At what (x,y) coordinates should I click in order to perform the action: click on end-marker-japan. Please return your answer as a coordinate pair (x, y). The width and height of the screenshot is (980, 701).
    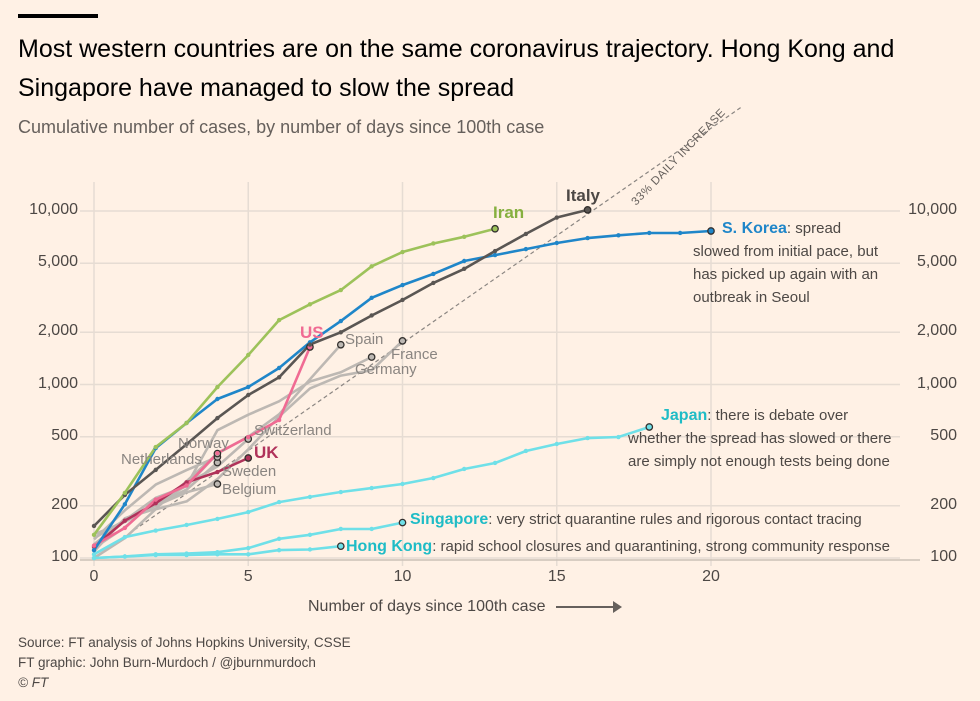
    Looking at the image, I should click on (649, 427).